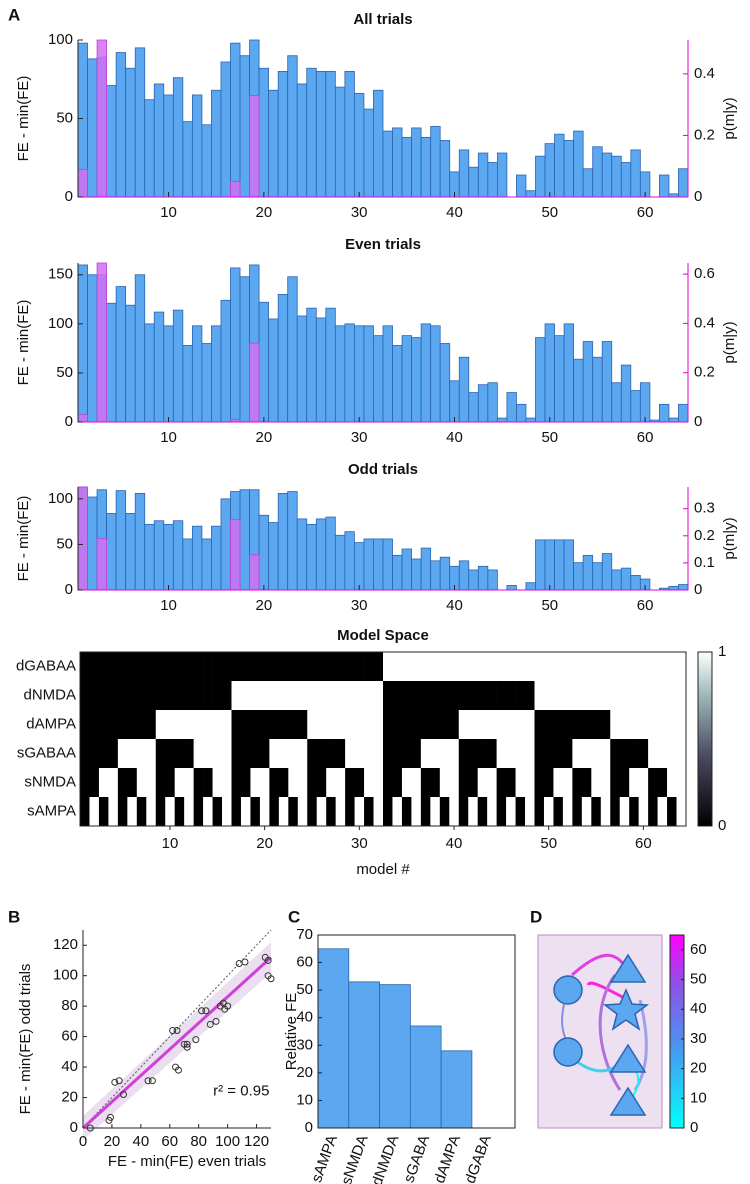  Describe the element at coordinates (704, 535) in the screenshot. I see `y2-tick-label: 0.2` at that location.